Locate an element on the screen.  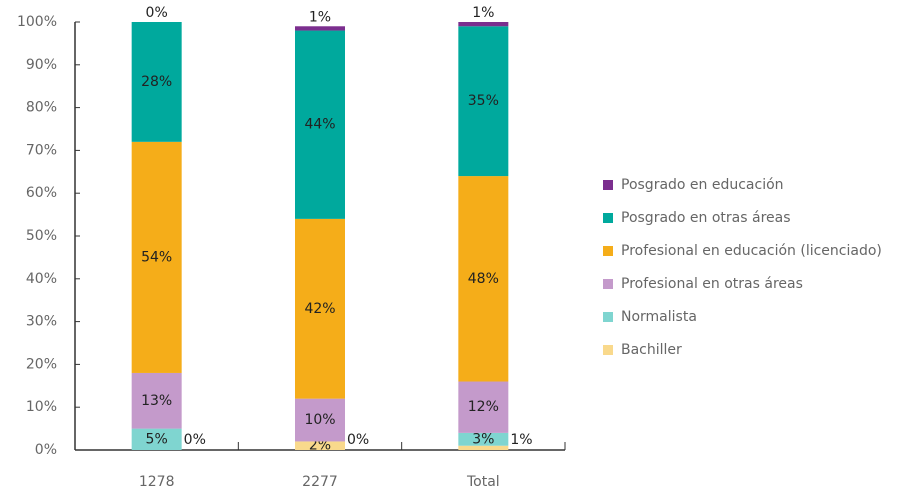
data-label: 12% is located at coordinates (483, 407).